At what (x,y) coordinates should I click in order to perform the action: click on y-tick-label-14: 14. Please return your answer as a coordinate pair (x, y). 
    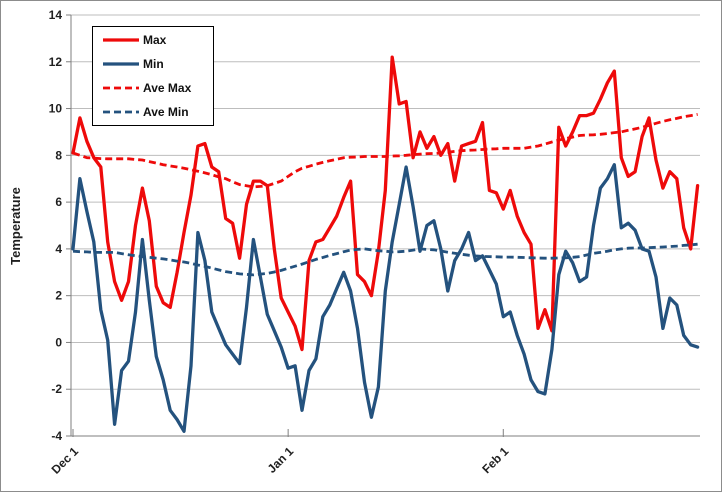
    Looking at the image, I should click on (56, 15).